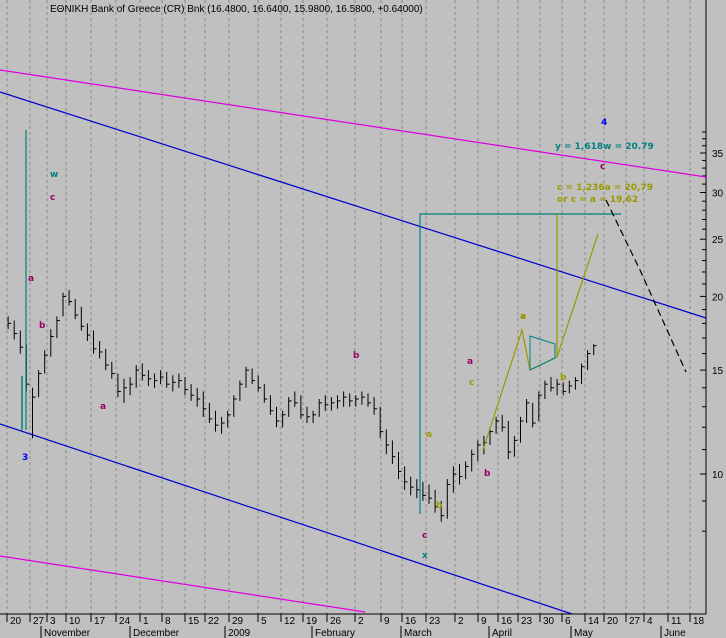  What do you see at coordinates (238, 621) in the screenshot?
I see `x-day-label: 29` at bounding box center [238, 621].